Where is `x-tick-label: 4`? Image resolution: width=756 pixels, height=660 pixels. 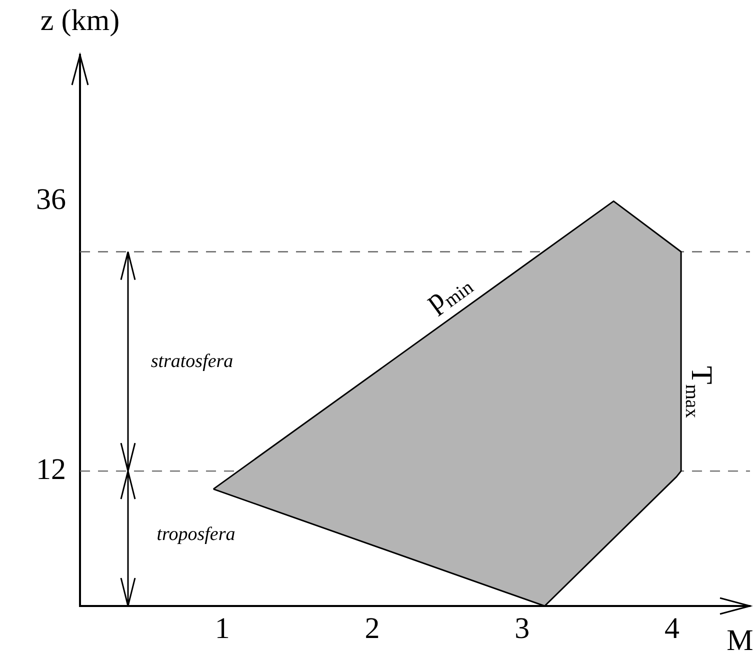
x-tick-label: 4 is located at coordinates (672, 628).